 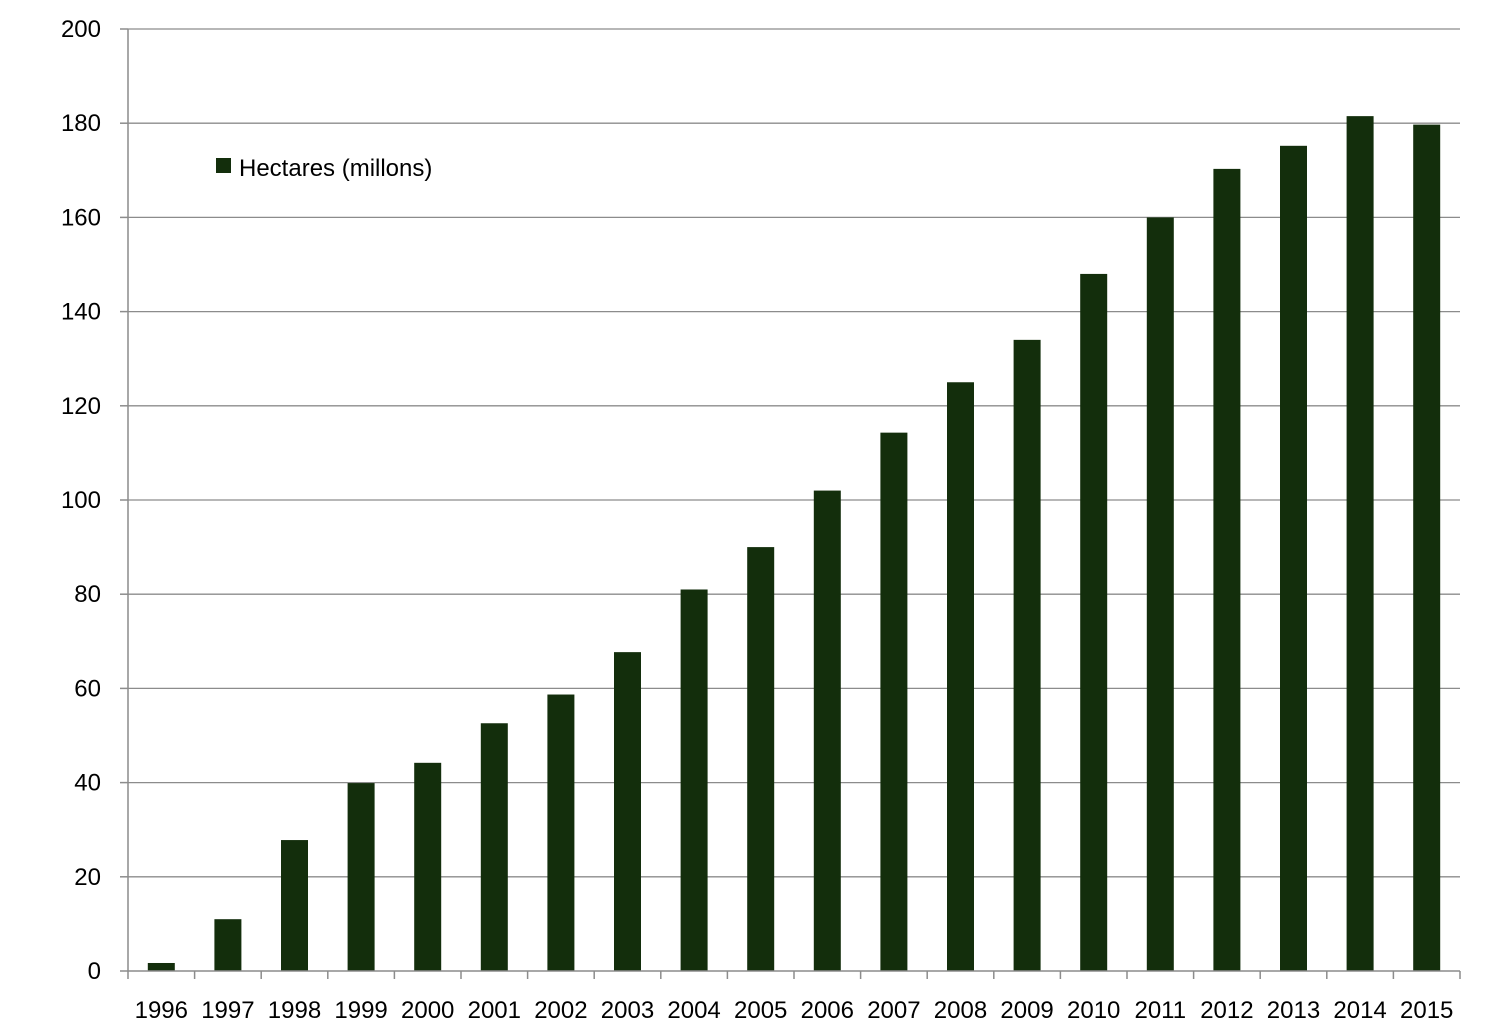 I want to click on y-tick-label-200: 200, so click(x=81, y=29).